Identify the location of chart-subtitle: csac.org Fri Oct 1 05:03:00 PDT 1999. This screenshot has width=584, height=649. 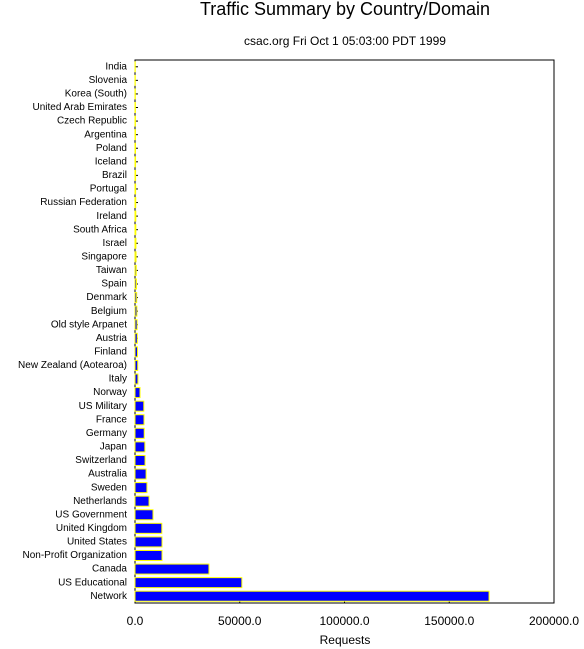
(345, 41).